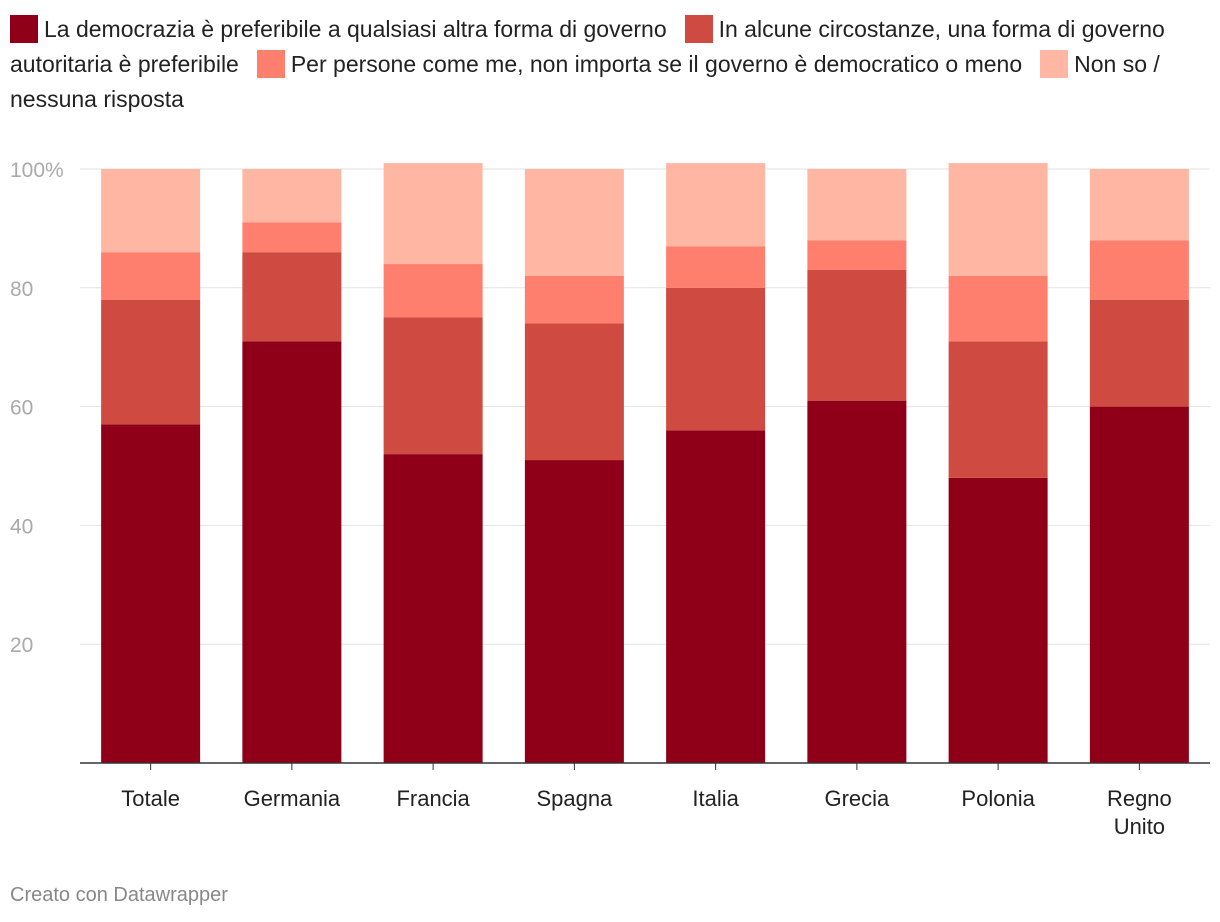  What do you see at coordinates (292, 798) in the screenshot?
I see `x-tick-label: Germania` at bounding box center [292, 798].